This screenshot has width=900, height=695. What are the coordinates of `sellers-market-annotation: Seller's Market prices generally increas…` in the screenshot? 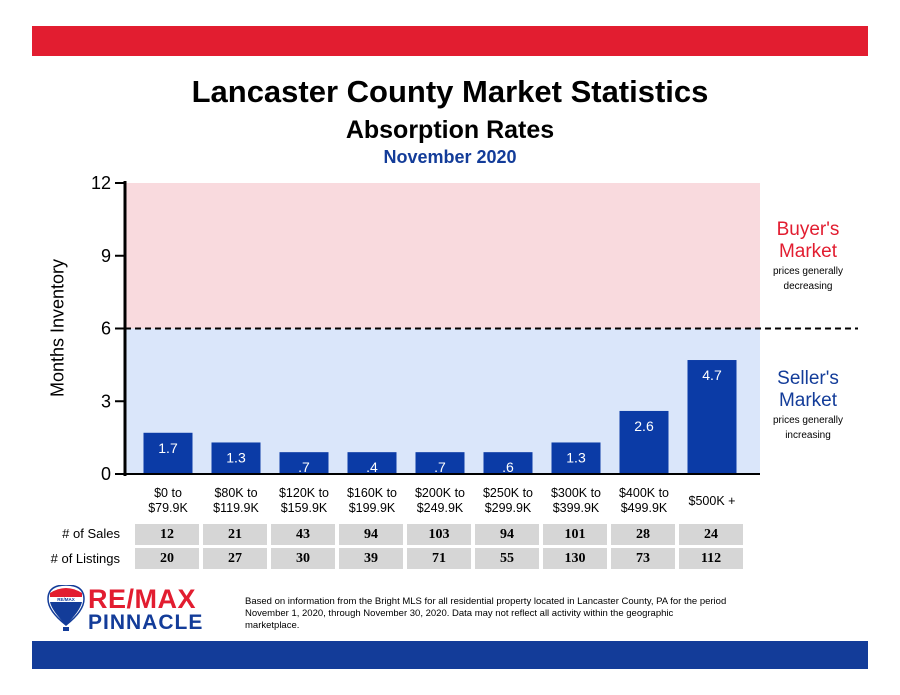 It's located at (808, 405).